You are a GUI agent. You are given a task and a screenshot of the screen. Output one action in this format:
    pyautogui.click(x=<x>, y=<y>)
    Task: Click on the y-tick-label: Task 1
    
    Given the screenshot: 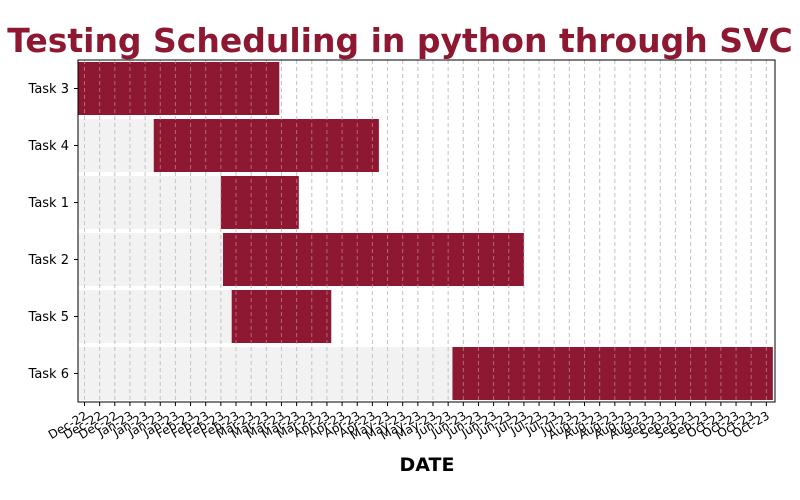 What is the action you would take?
    pyautogui.click(x=48, y=203)
    